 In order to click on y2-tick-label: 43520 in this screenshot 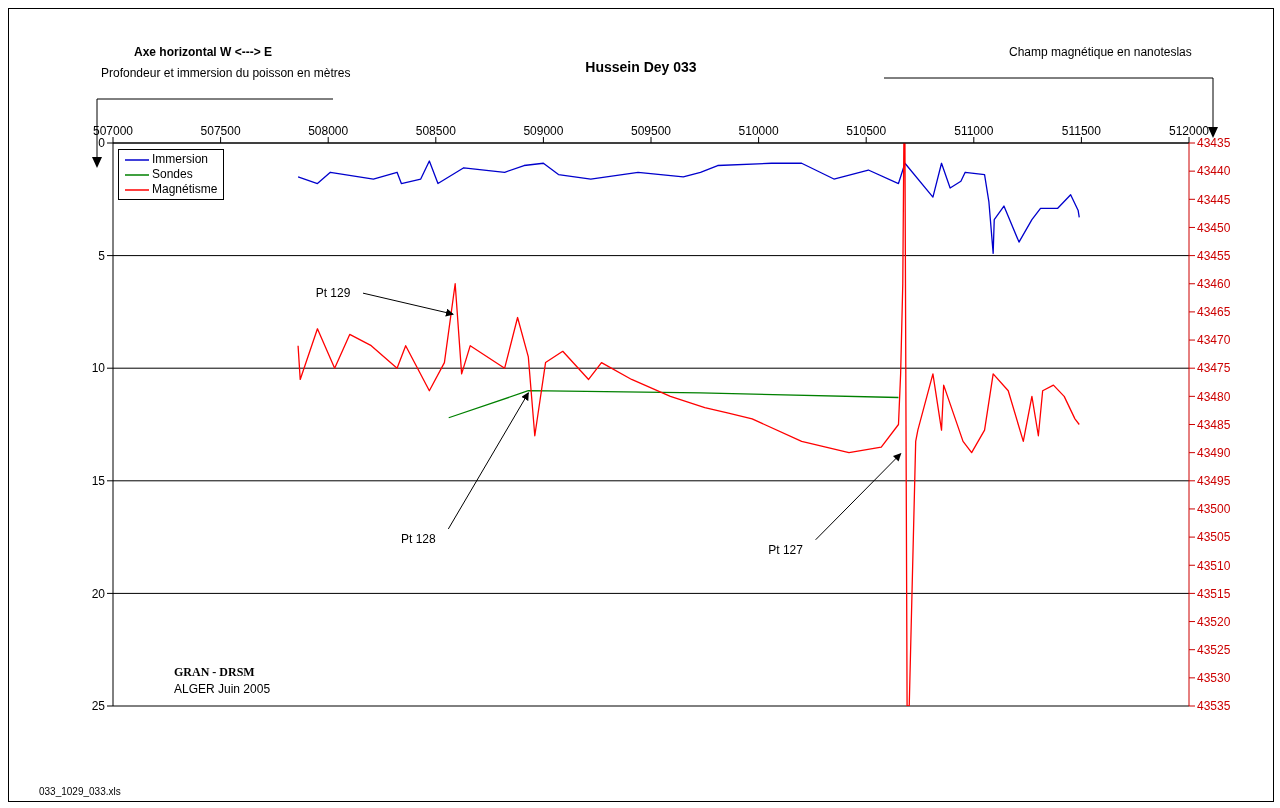, I will do `click(1214, 621)`.